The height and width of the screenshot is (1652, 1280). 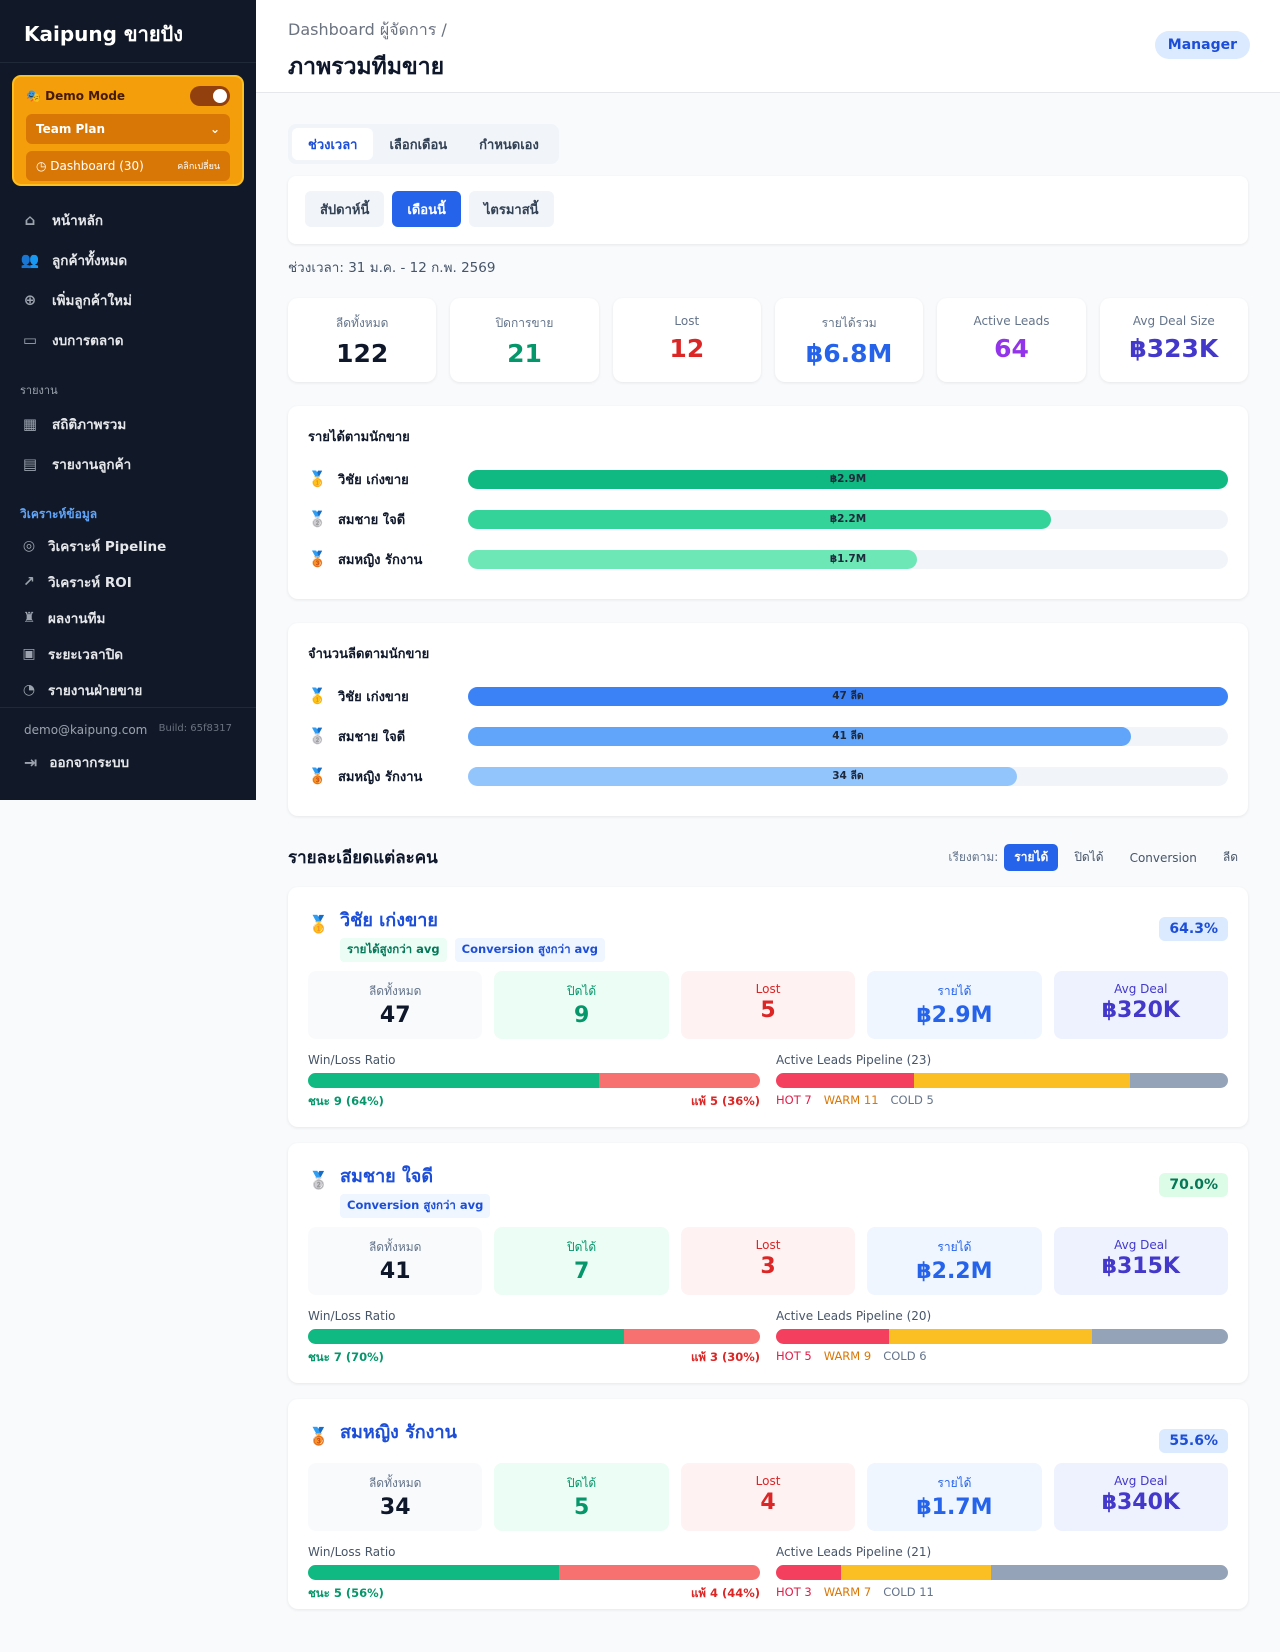 I want to click on users-icon: 👥, so click(x=30, y=260).